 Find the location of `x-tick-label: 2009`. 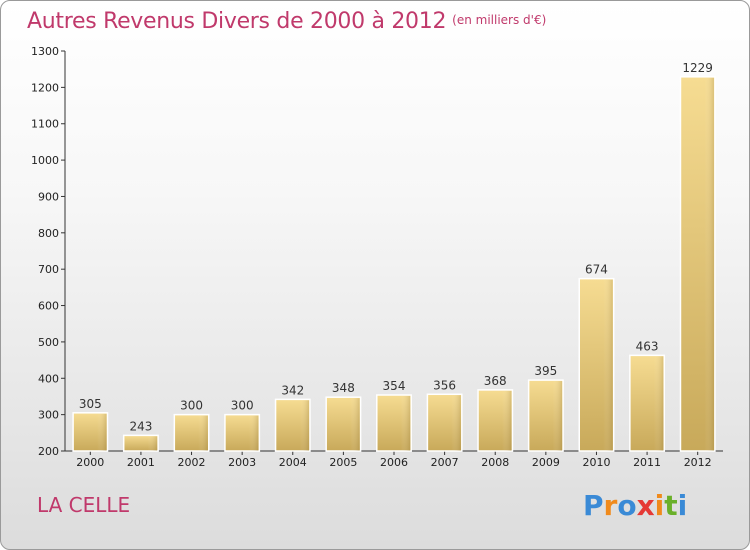

x-tick-label: 2009 is located at coordinates (546, 462).